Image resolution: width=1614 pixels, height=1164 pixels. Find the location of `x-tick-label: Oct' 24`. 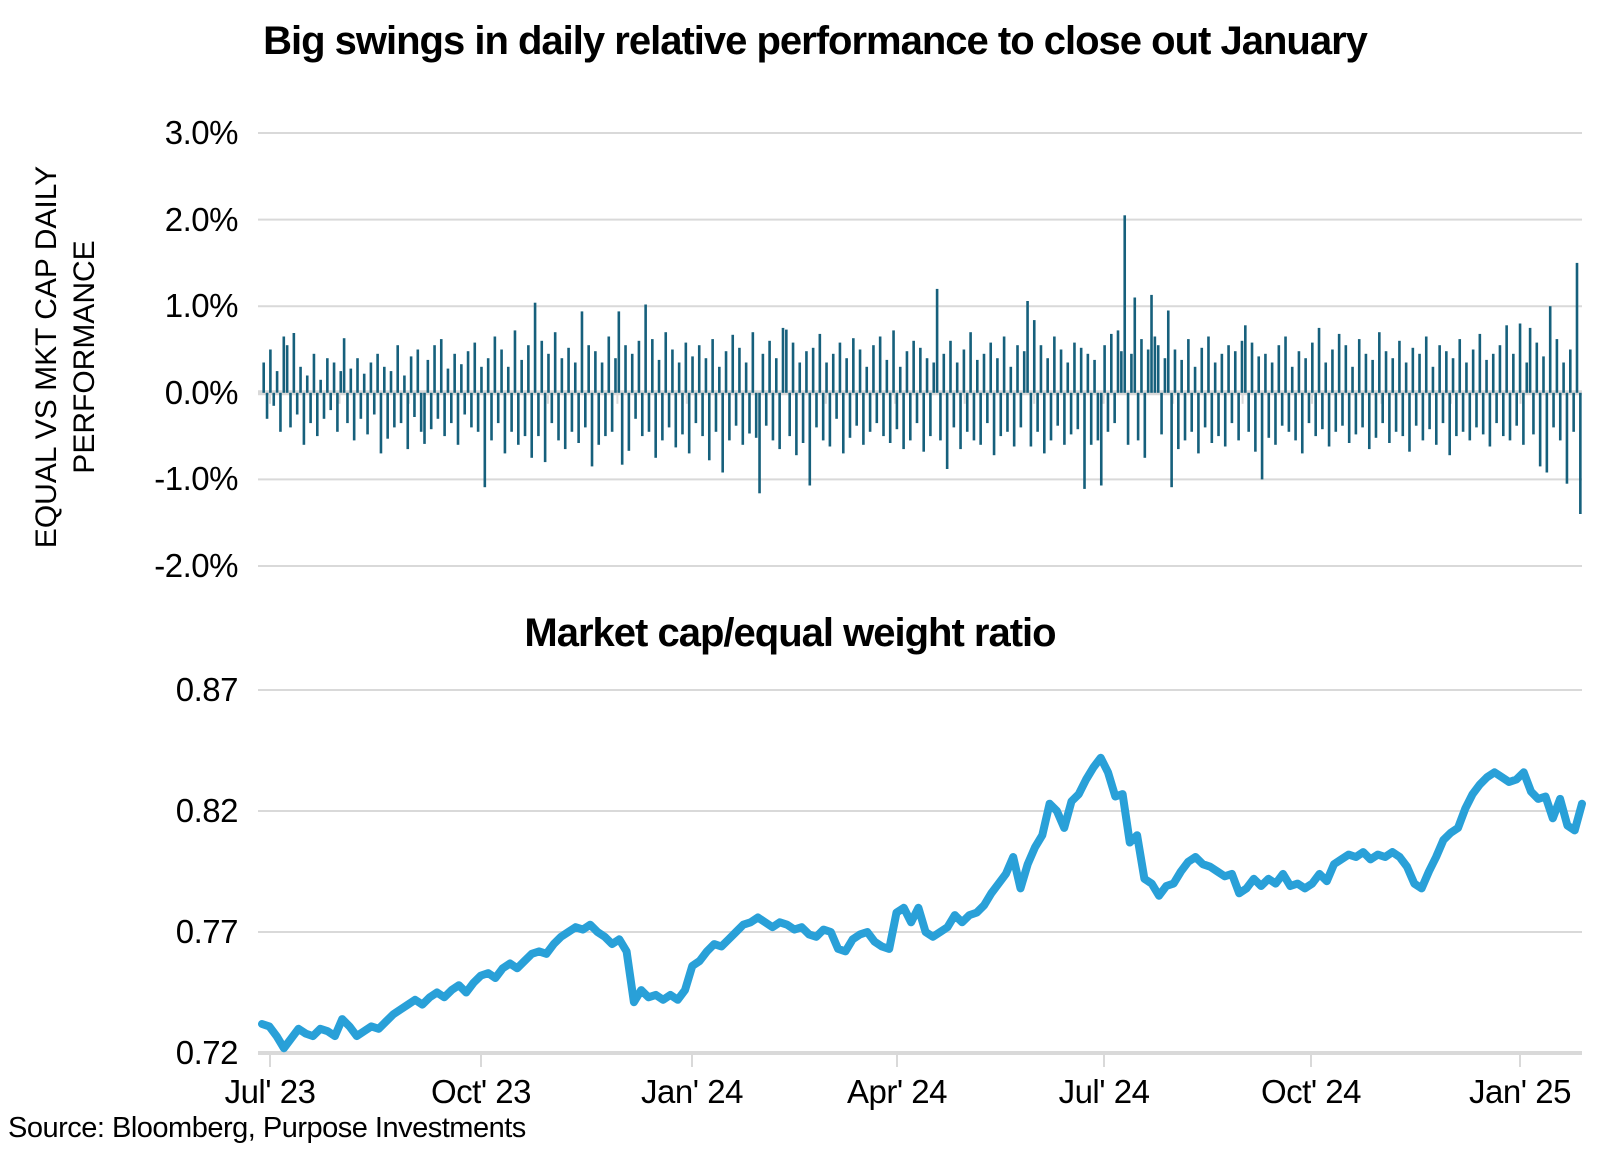

x-tick-label: Oct' 24 is located at coordinates (1311, 1091).